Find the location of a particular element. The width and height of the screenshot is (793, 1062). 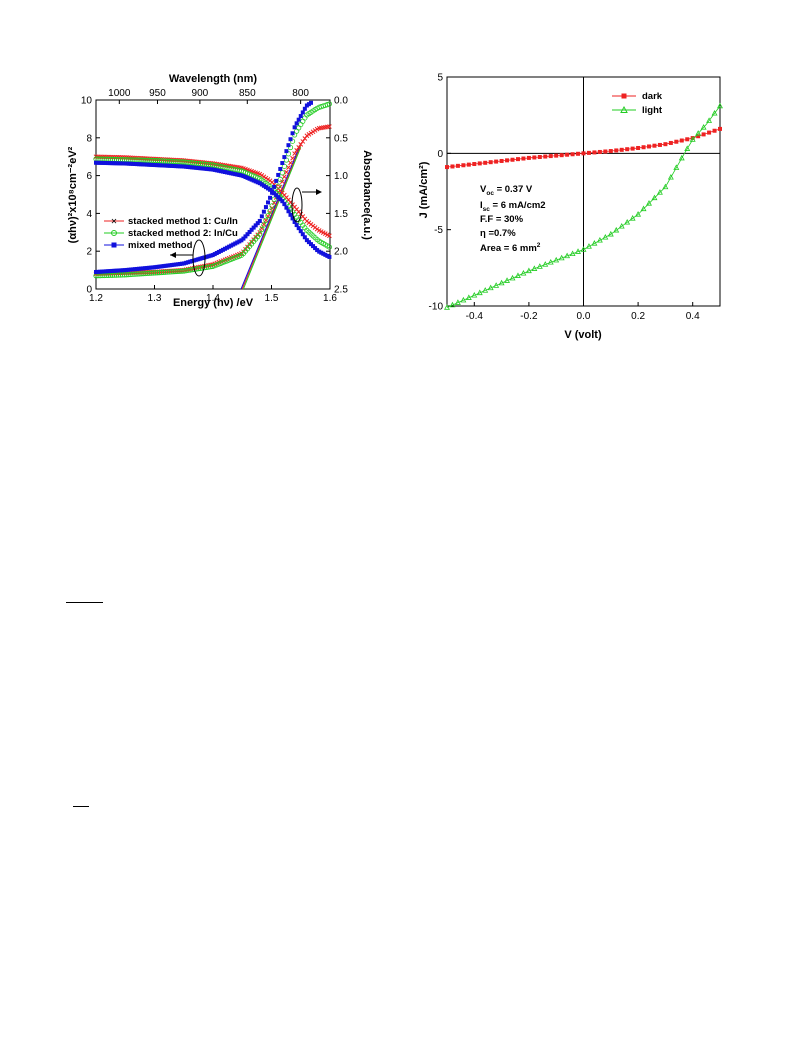

legend-marker-light is located at coordinates (624, 109).